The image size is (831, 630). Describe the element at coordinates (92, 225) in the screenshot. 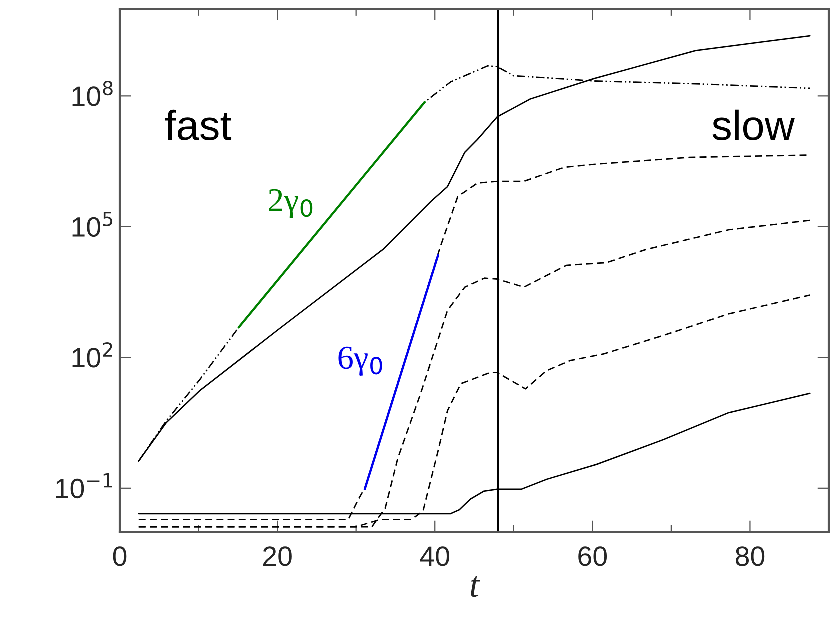

I see `y-tick-label: 10$^{5}$` at that location.